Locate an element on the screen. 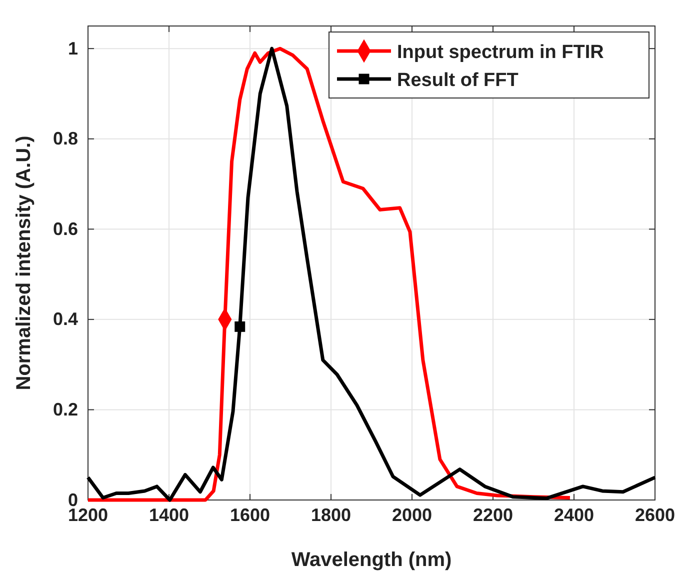 This screenshot has width=683, height=573. legend-label: Input spectrum in FTIR is located at coordinates (500, 52).